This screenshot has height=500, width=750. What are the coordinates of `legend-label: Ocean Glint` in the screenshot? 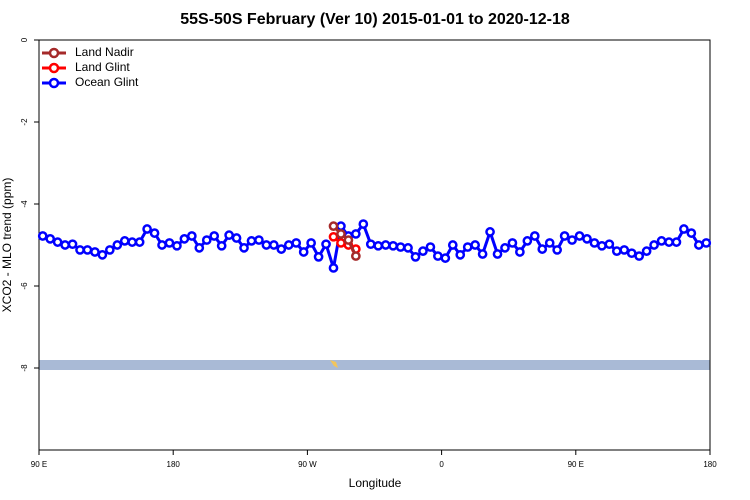 It's located at (107, 82).